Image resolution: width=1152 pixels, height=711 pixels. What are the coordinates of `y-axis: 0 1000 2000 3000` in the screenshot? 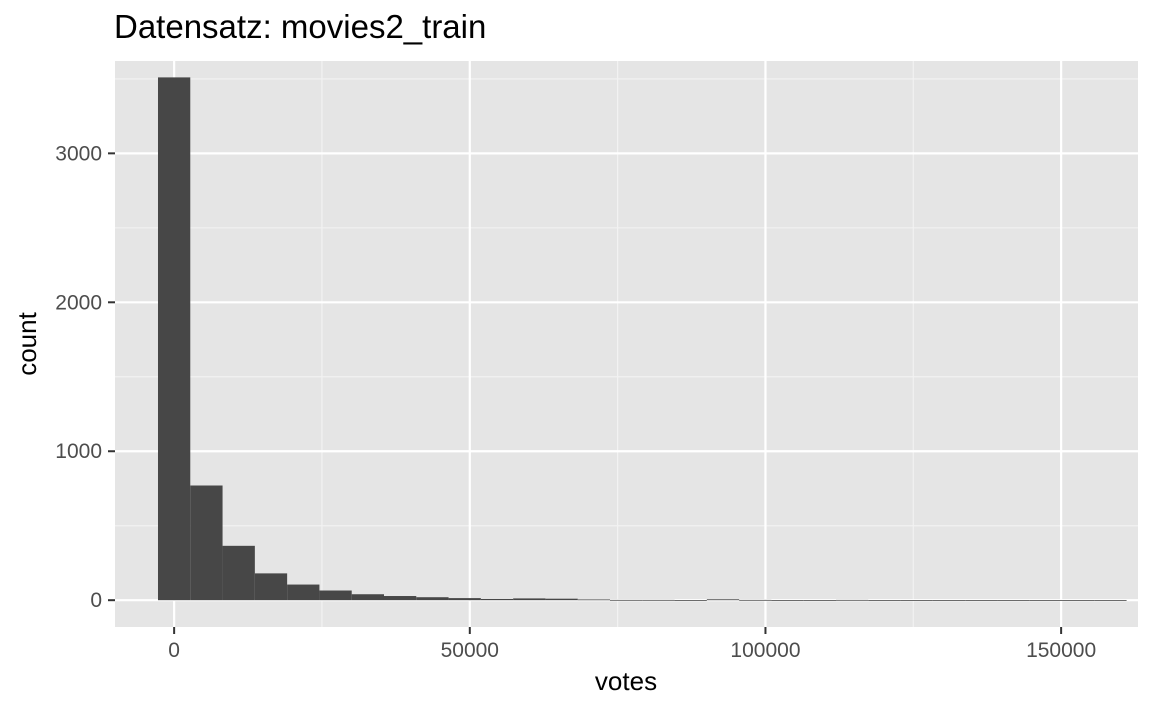 It's located at (85, 377).